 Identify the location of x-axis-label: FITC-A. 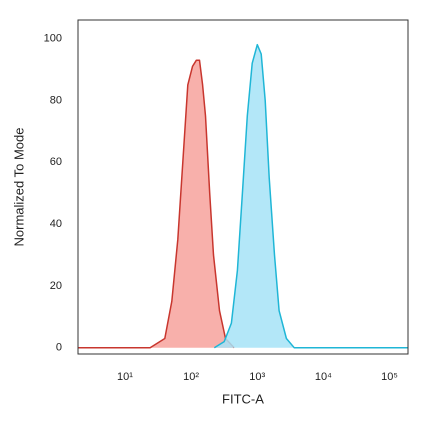
(243, 398).